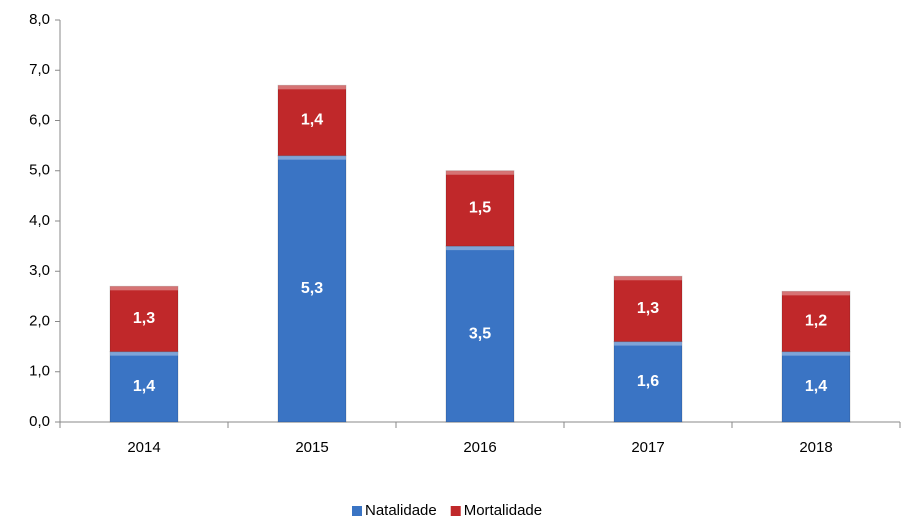 The width and height of the screenshot is (901, 524). What do you see at coordinates (39, 371) in the screenshot?
I see `y-tick-label: 1,0` at bounding box center [39, 371].